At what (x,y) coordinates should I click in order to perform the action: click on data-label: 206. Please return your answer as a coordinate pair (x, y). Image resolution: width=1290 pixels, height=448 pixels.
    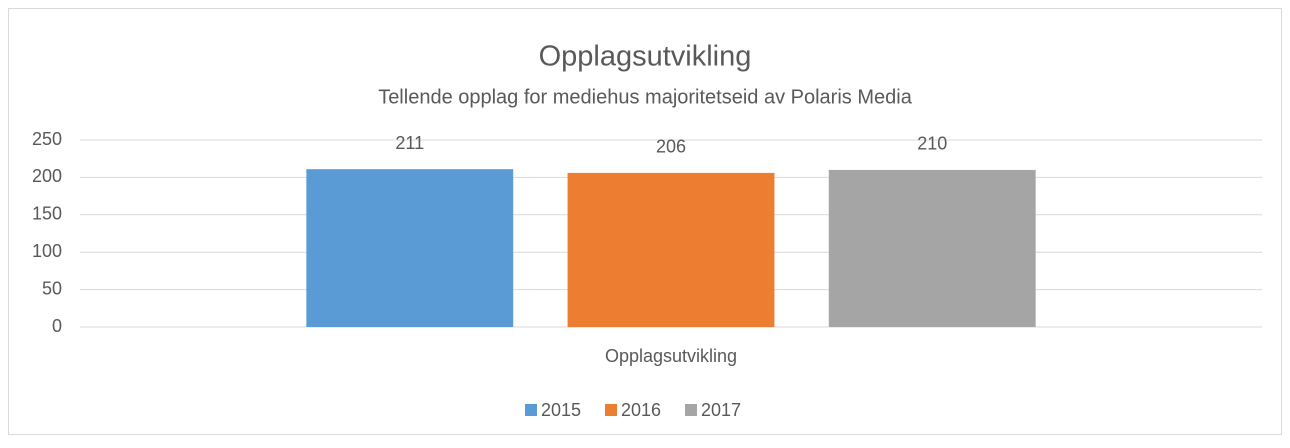
    Looking at the image, I should click on (671, 147).